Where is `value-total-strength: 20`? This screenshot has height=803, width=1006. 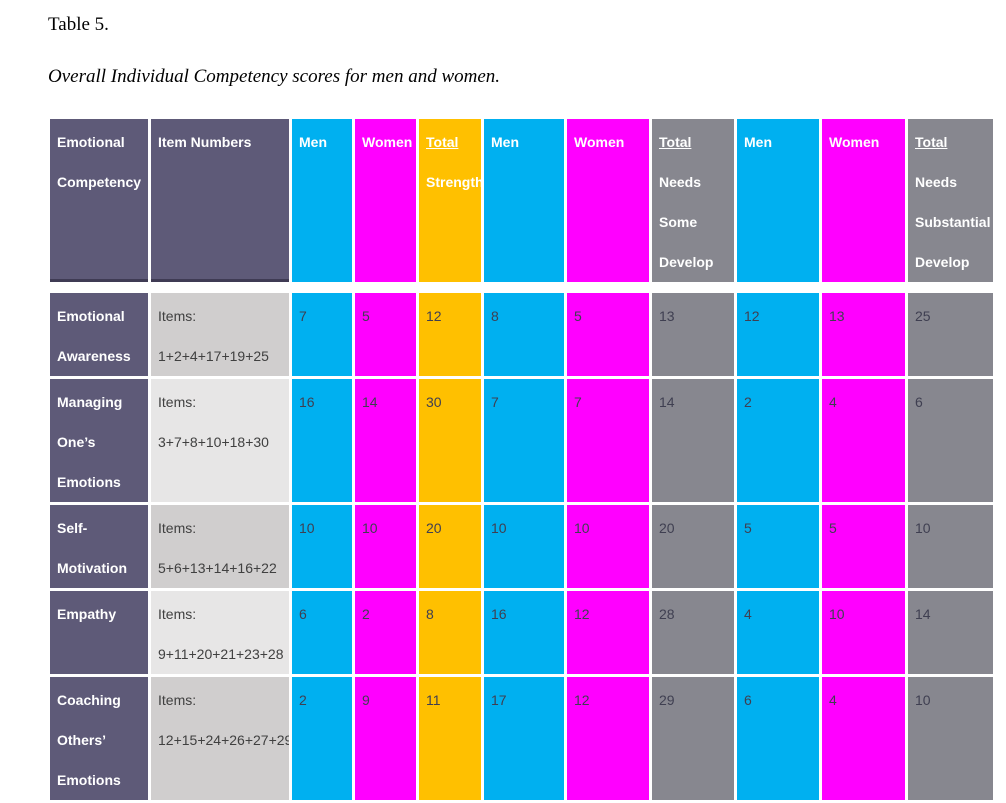
value-total-strength: 20 is located at coordinates (450, 546).